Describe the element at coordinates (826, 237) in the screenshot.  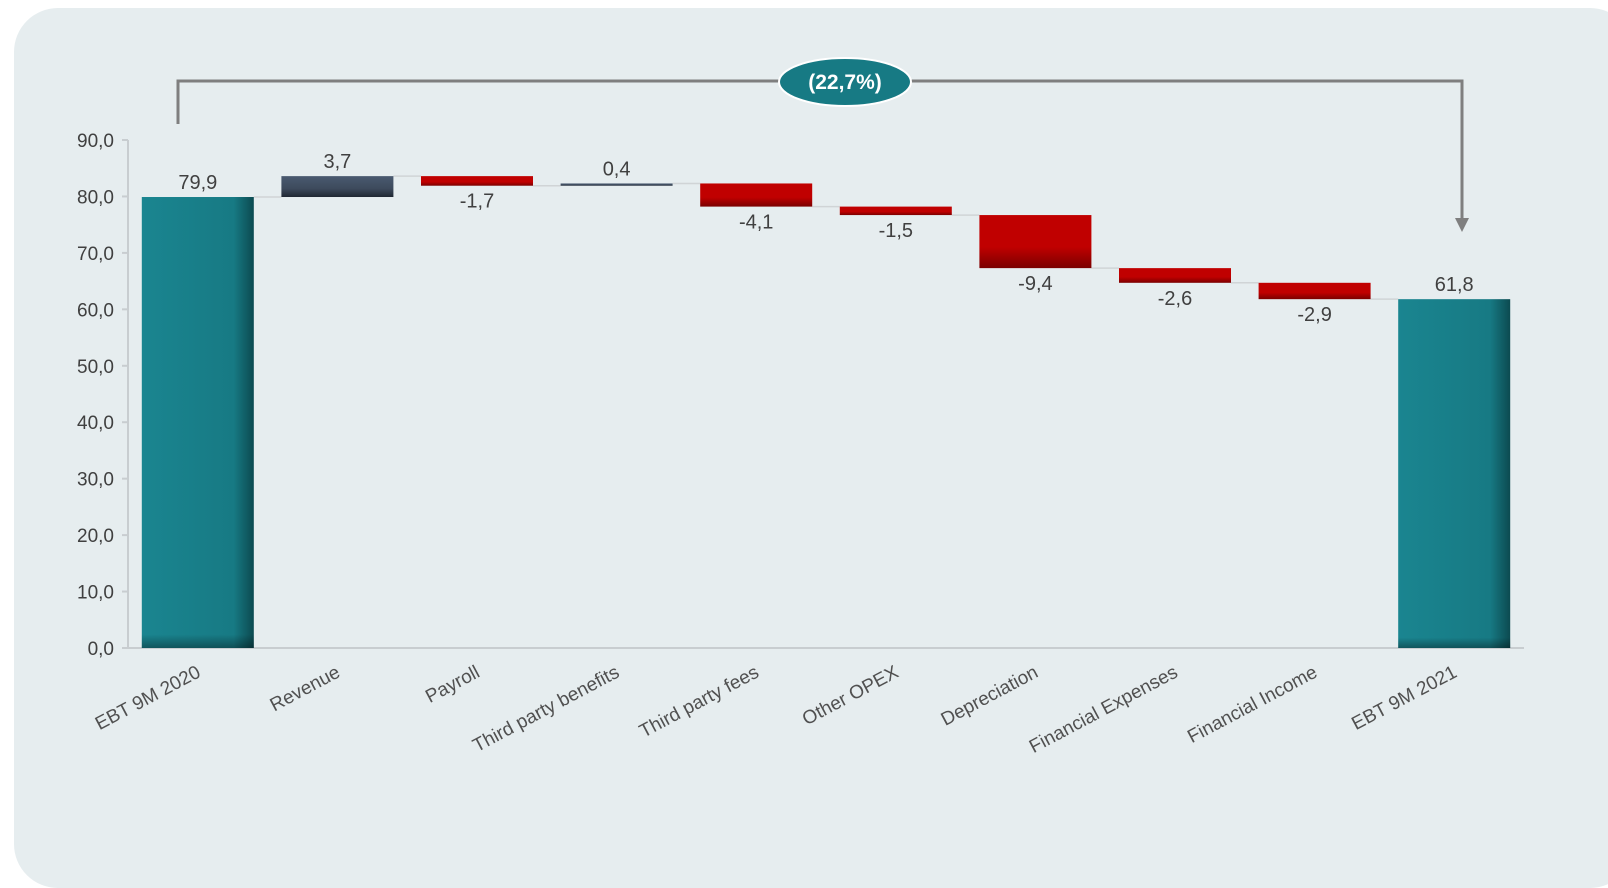
I see `connector-layer` at that location.